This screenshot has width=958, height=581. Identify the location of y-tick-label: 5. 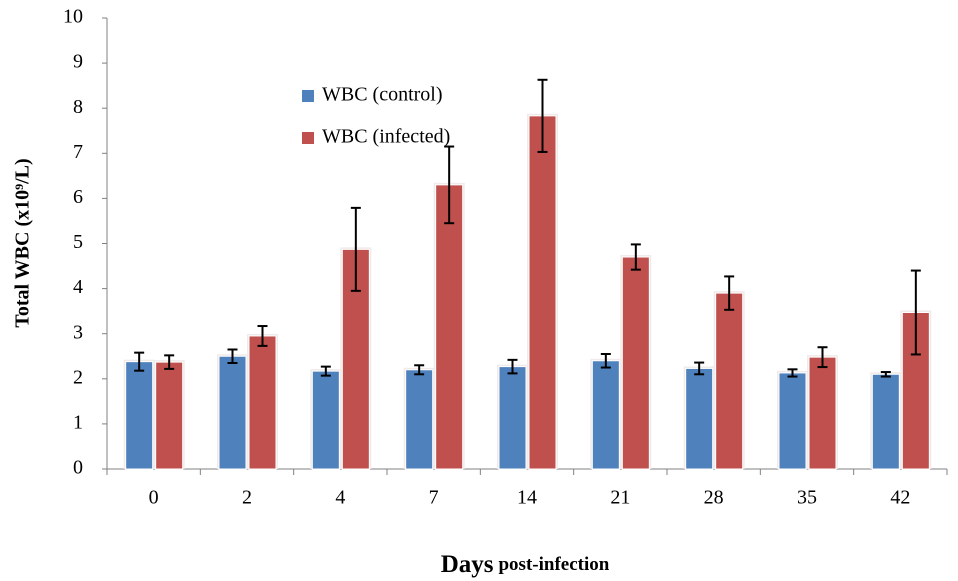
(78, 242).